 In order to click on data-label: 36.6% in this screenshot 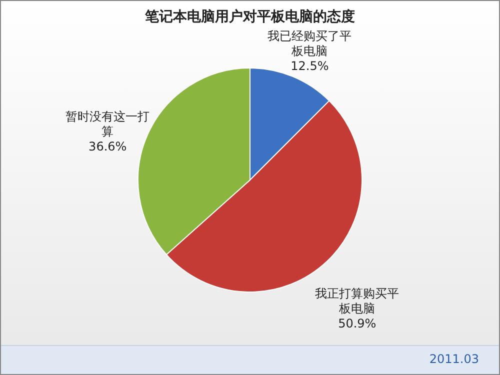, I will do `click(107, 146)`.